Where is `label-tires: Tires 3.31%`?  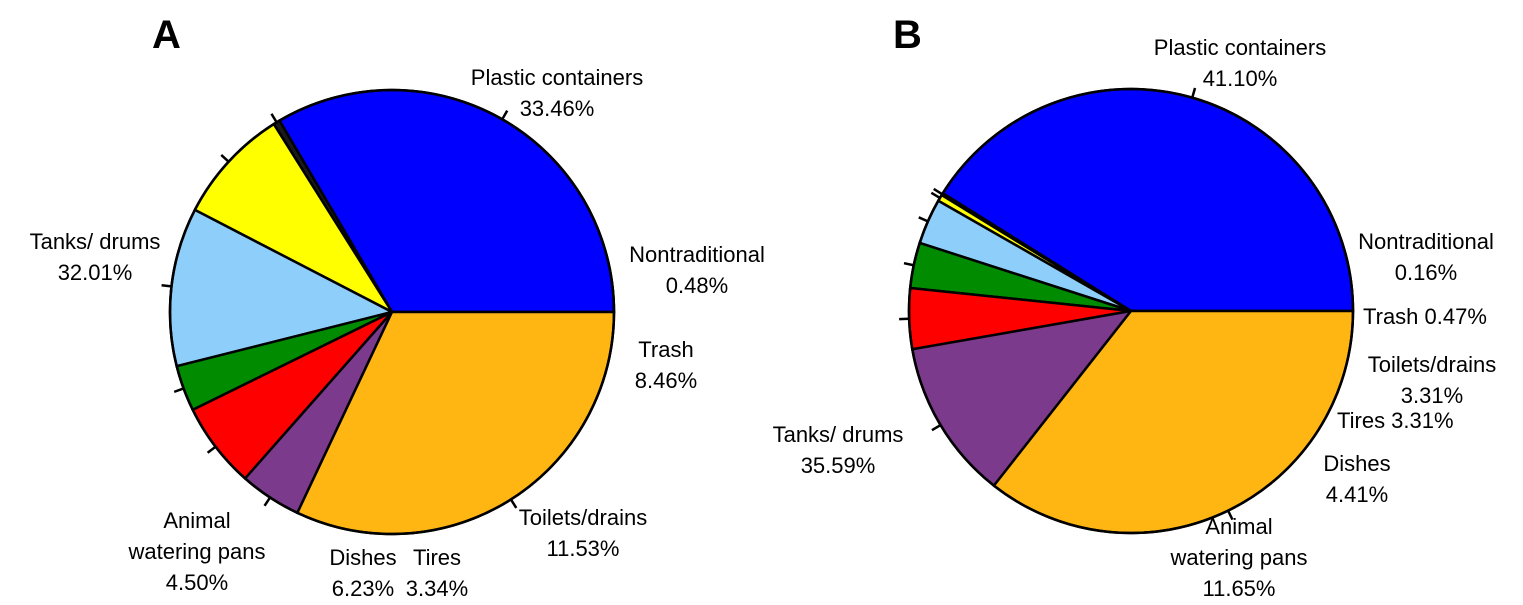
label-tires: Tires 3.31% is located at coordinates (1395, 420).